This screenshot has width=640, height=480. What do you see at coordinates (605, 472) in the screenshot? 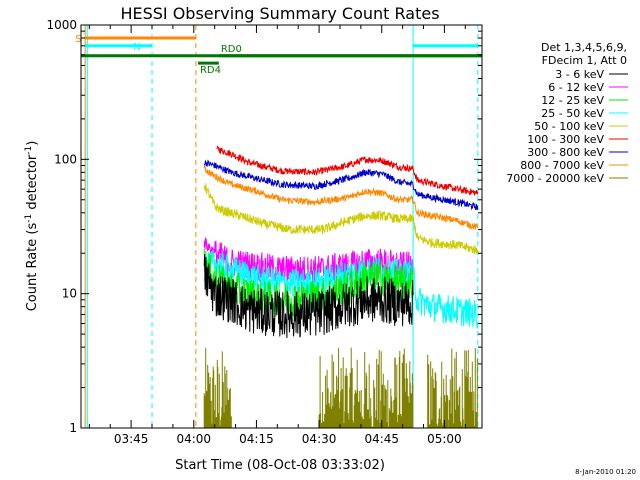
I see `footer-date: 8-Jan-2010 01:20` at bounding box center [605, 472].